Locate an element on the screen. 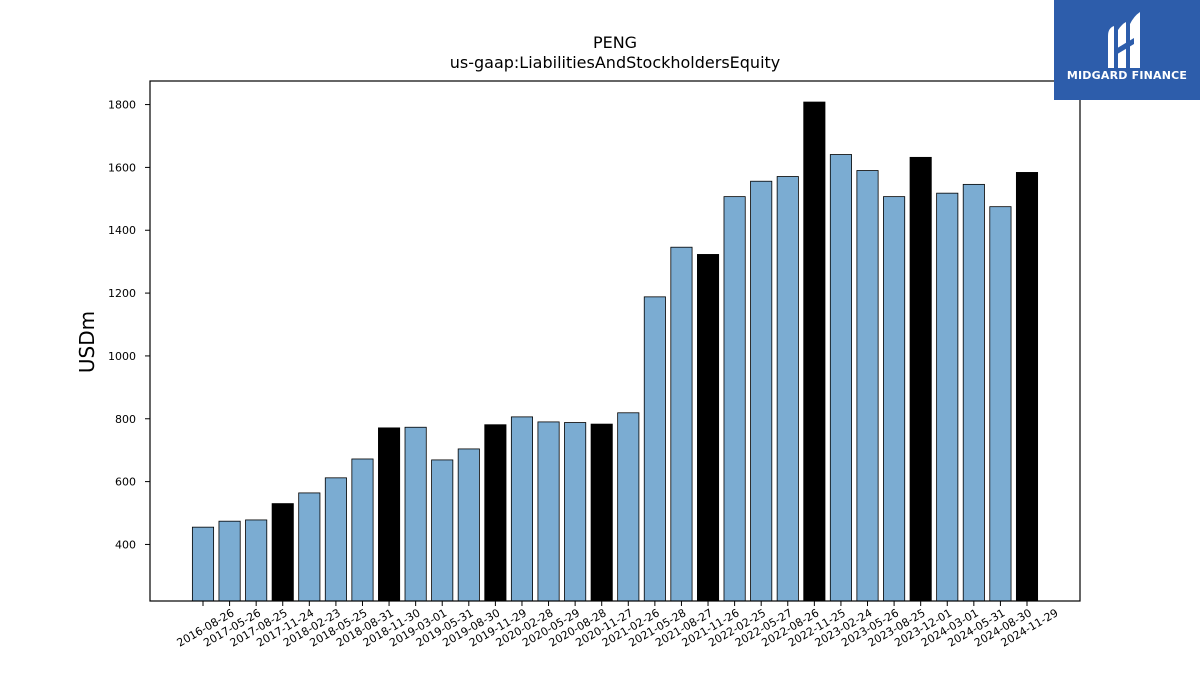 This screenshot has height=675, width=1200. y-tick-label: 400 is located at coordinates (125, 544).